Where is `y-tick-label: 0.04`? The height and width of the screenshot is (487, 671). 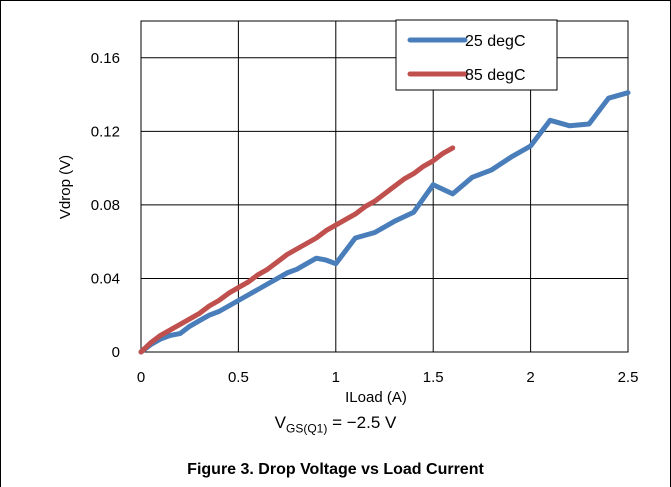 y-tick-label: 0.04 is located at coordinates (105, 278).